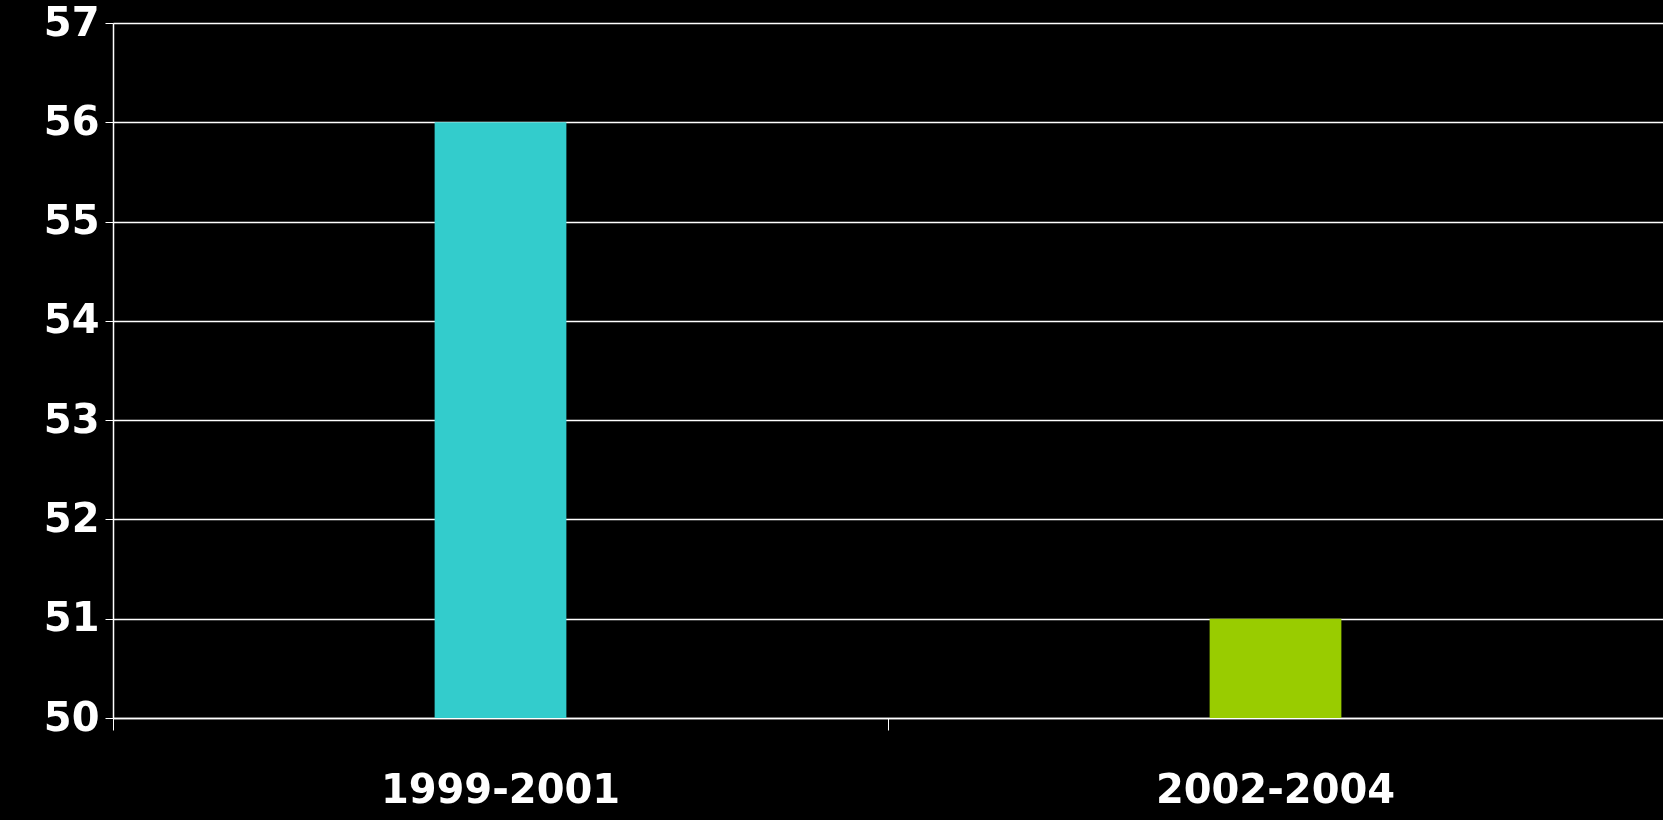 The image size is (1663, 820). What do you see at coordinates (71, 617) in the screenshot?
I see `y-tick-label: 51` at bounding box center [71, 617].